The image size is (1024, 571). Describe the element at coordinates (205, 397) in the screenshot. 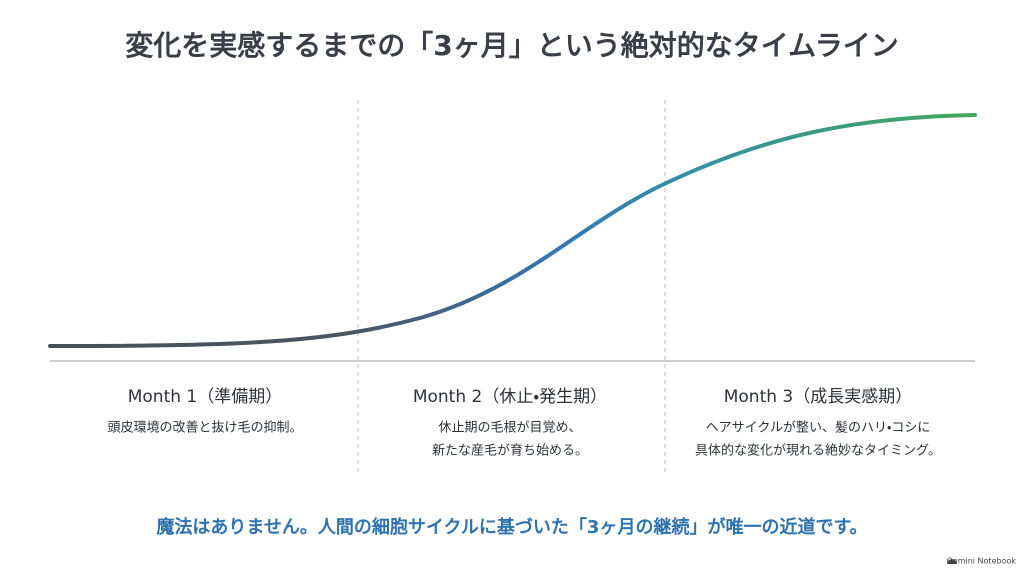

I see `column-heading: Month 1（準備期）` at that location.